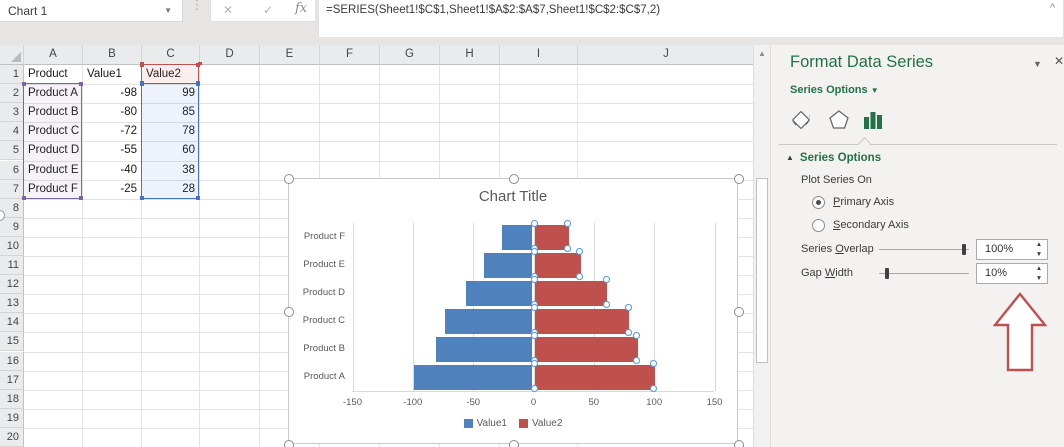 The height and width of the screenshot is (447, 1064). What do you see at coordinates (12, 285) in the screenshot?
I see `row-header-12: 12` at bounding box center [12, 285].